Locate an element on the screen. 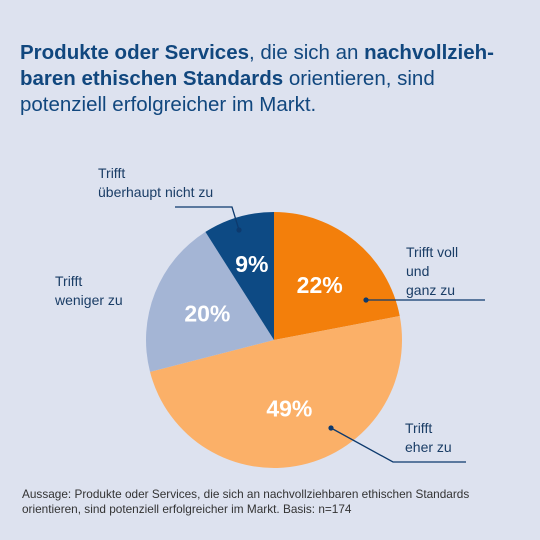 The height and width of the screenshot is (540, 540). category-label-trifft-berhaupt-nicht-zu: Trifft überhaupt nicht zu is located at coordinates (155, 182).